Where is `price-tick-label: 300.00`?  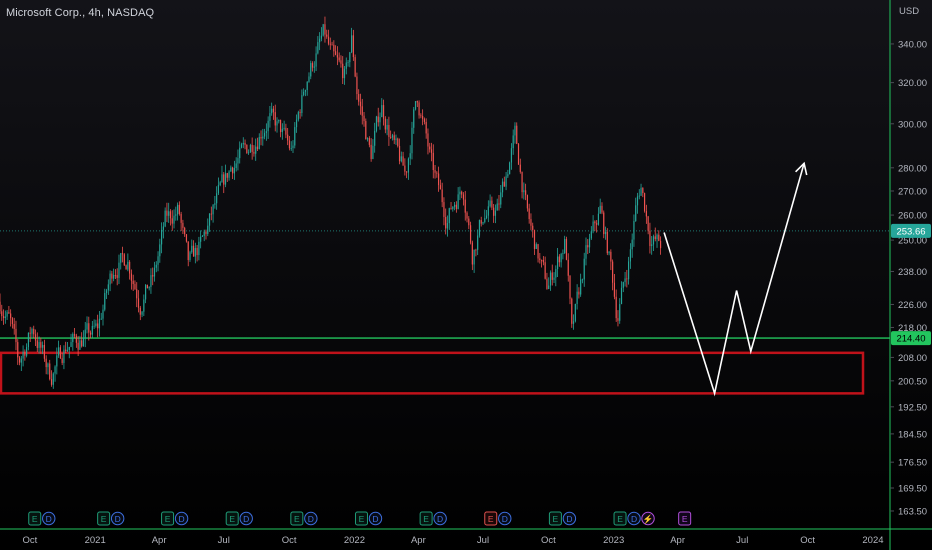 price-tick-label: 300.00 is located at coordinates (912, 124).